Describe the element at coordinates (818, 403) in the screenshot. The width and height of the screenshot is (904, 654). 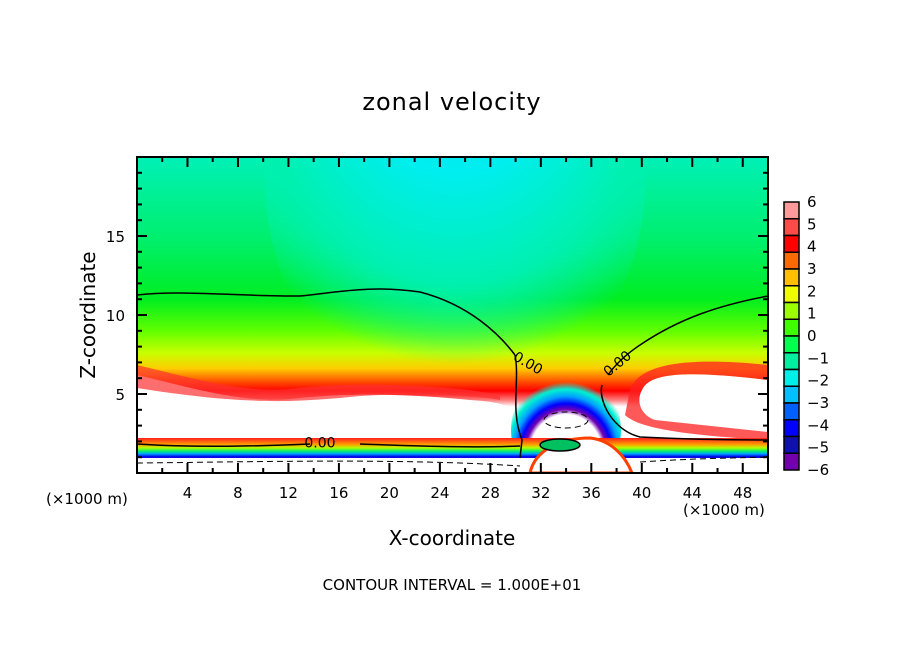
I see `colorbar-label: −3` at that location.